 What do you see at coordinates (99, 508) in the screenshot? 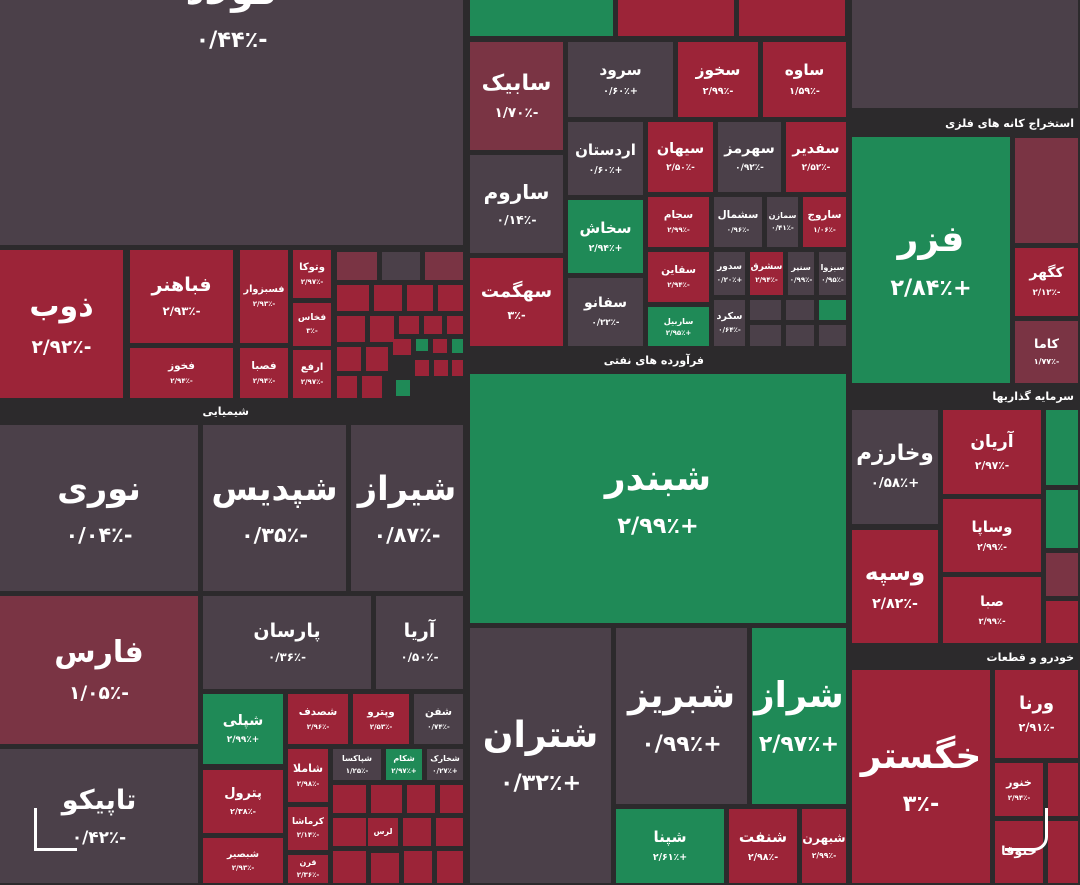
I see `stock-tile: نوری -۰/۰۴٪` at bounding box center [99, 508].